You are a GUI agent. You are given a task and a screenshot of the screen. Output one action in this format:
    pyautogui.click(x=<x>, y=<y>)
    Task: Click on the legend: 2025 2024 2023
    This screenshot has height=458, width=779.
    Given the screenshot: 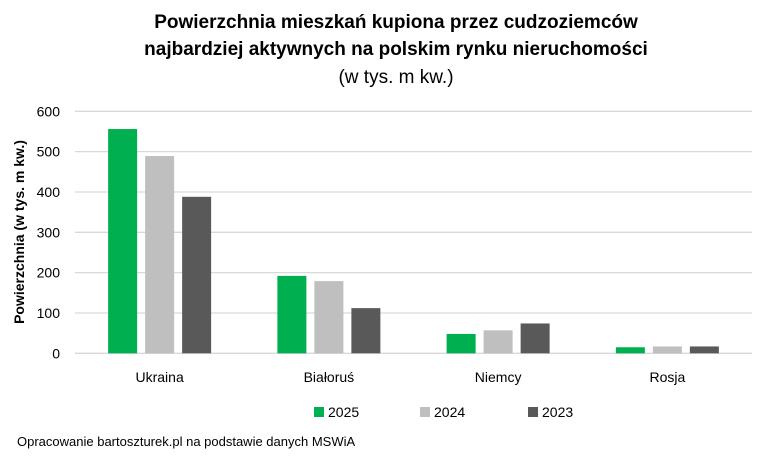 What is the action you would take?
    pyautogui.click(x=443, y=412)
    